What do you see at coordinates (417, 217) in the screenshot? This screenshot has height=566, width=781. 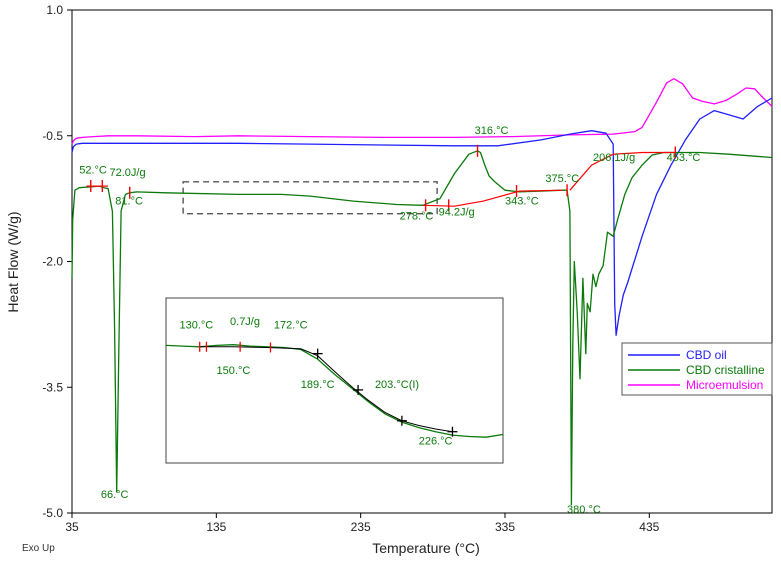 I see `annotation-label: 278.°C` at bounding box center [417, 217].